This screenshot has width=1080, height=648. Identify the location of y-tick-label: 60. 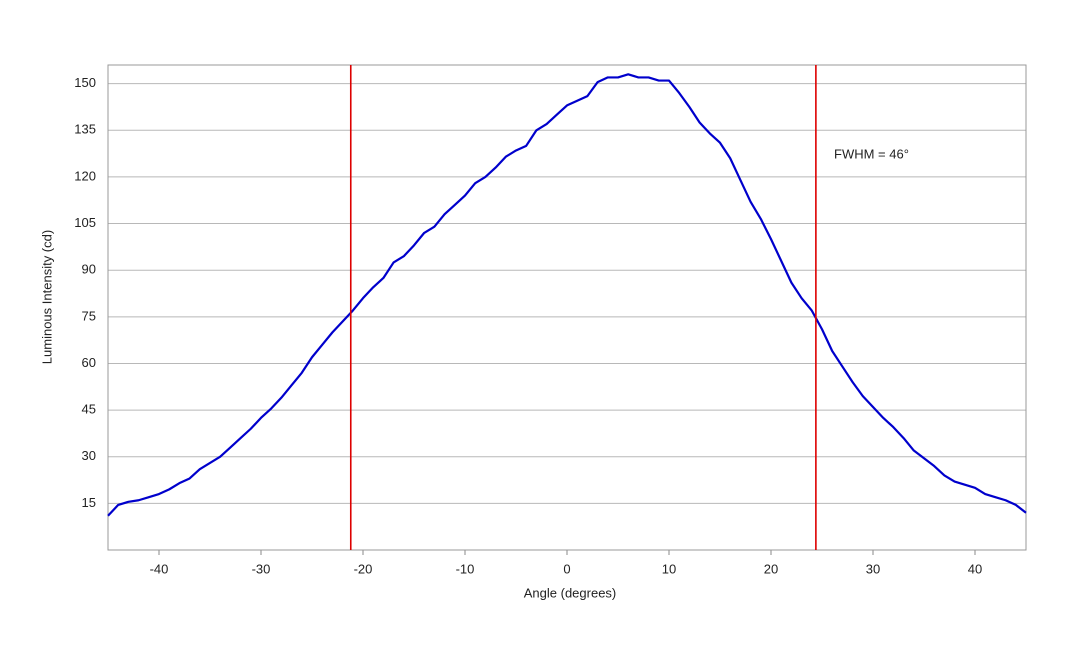
(89, 362).